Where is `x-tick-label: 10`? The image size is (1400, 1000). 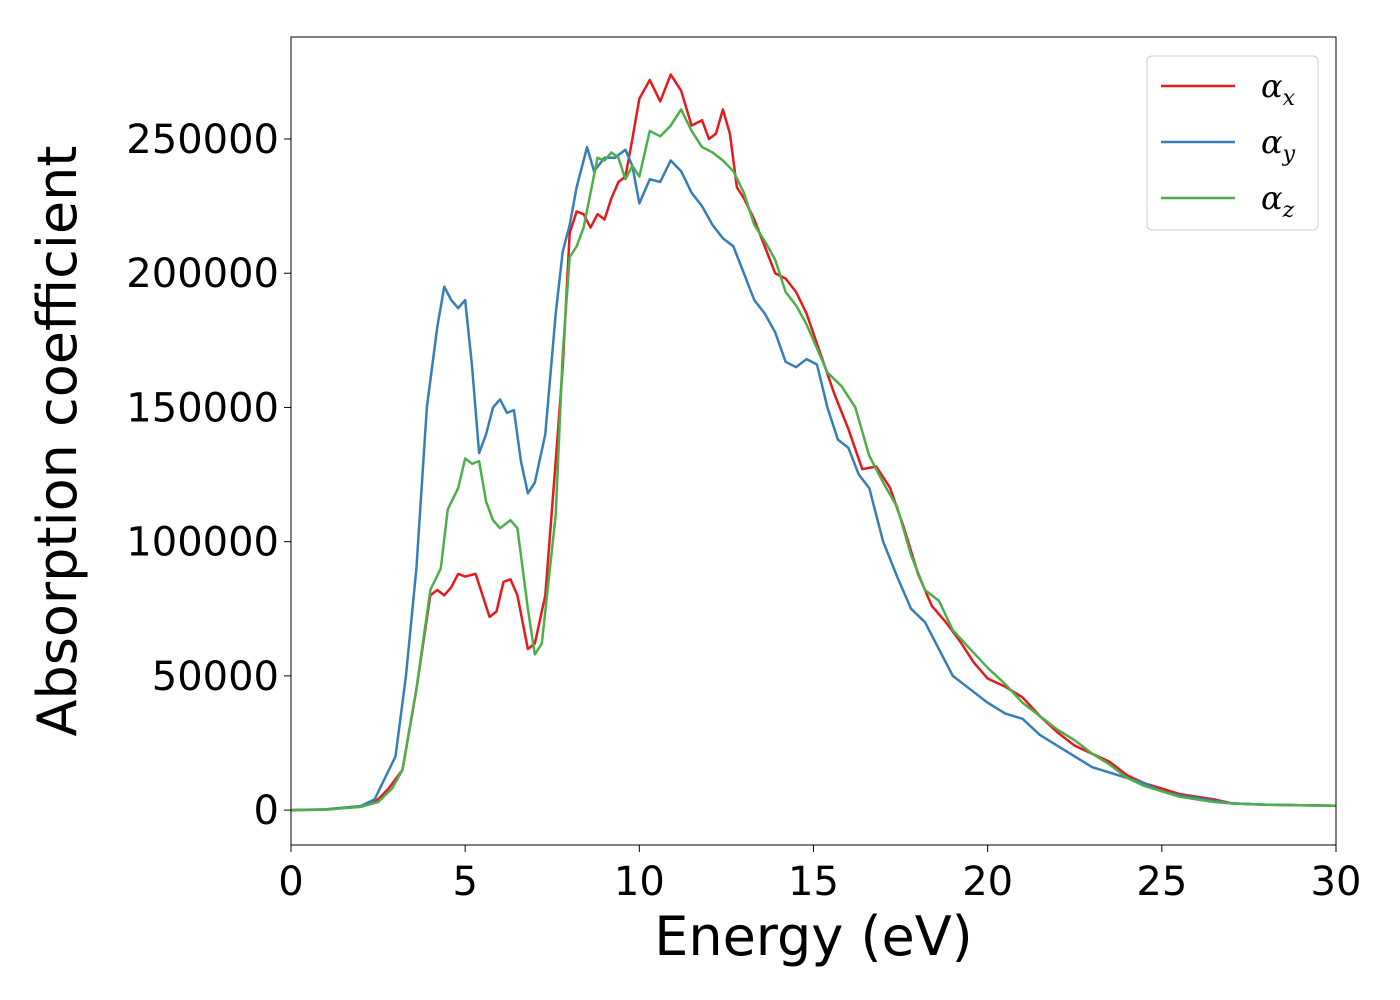 x-tick-label: 10 is located at coordinates (639, 882).